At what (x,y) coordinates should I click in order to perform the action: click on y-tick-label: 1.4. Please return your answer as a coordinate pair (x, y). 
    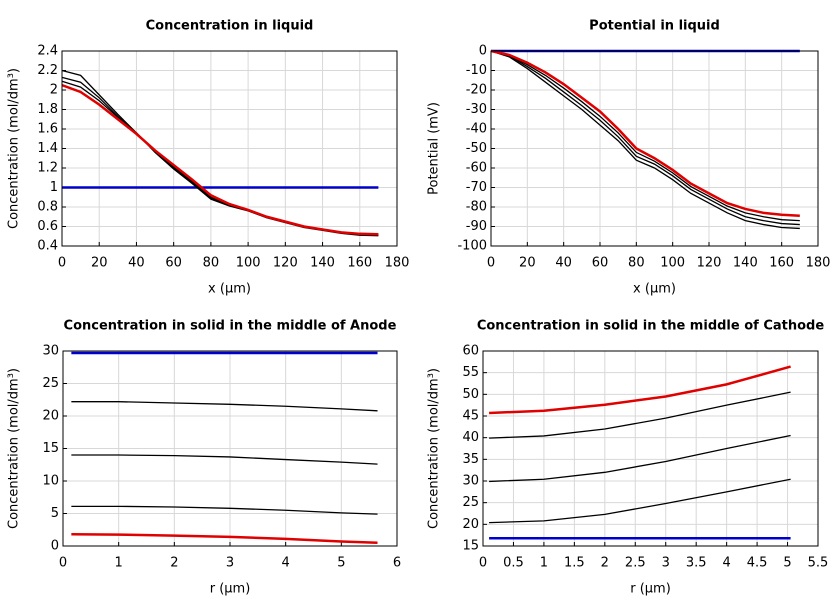
    Looking at the image, I should click on (47, 148).